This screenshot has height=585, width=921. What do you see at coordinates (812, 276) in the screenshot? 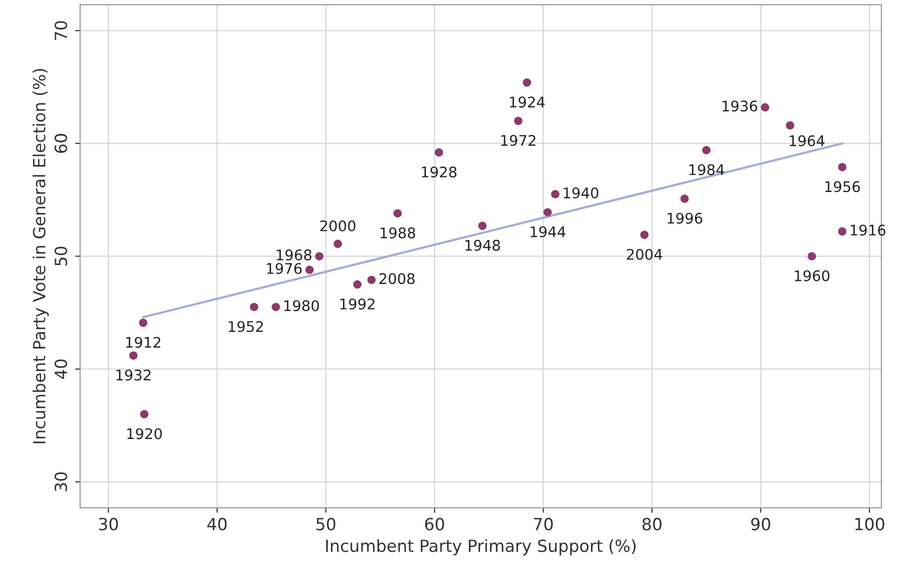
I see `annotation: 1960` at bounding box center [812, 276].